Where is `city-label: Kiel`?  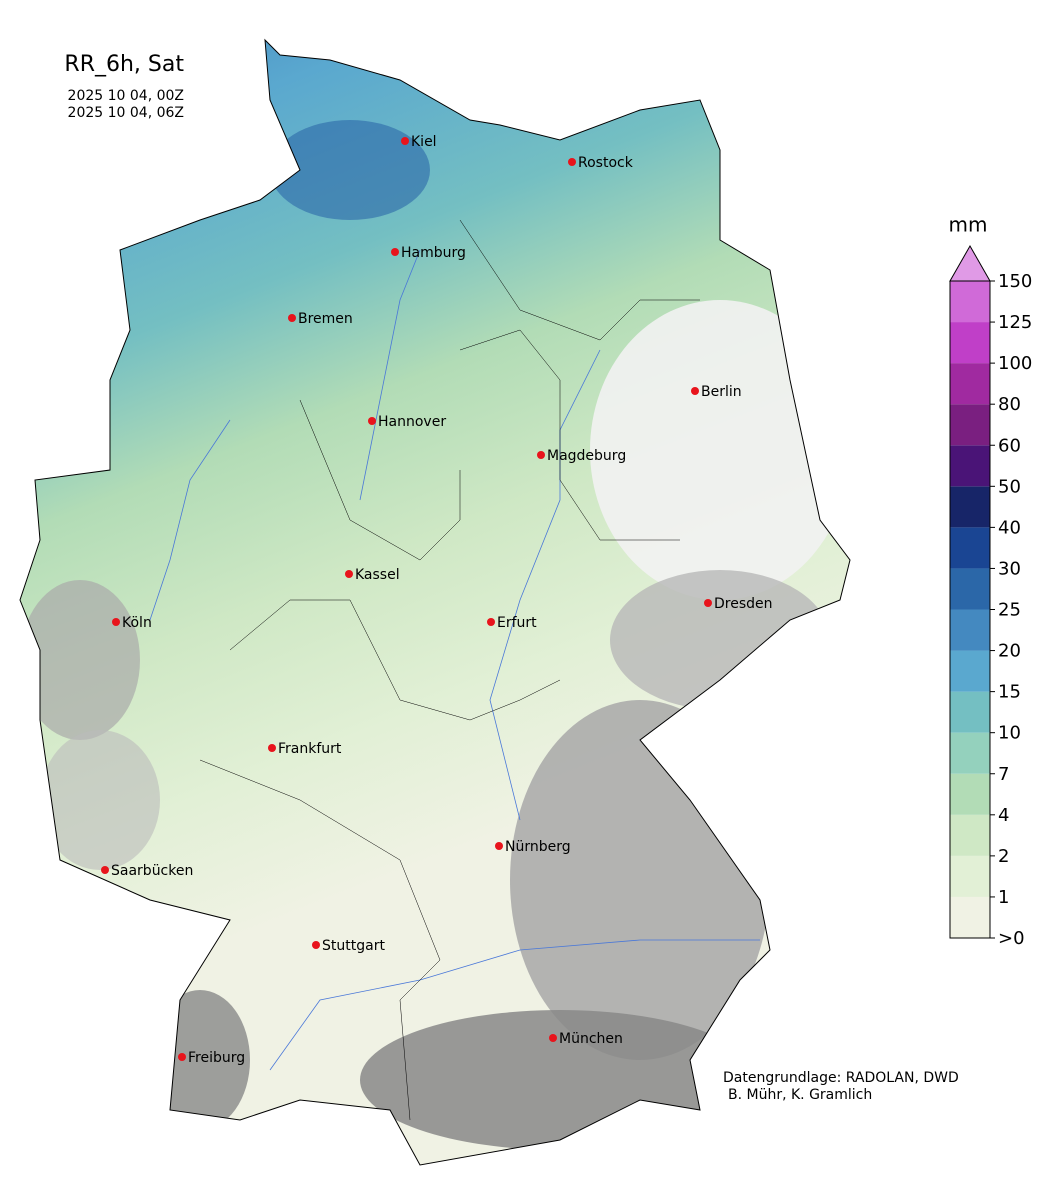 city-label: Kiel is located at coordinates (424, 142).